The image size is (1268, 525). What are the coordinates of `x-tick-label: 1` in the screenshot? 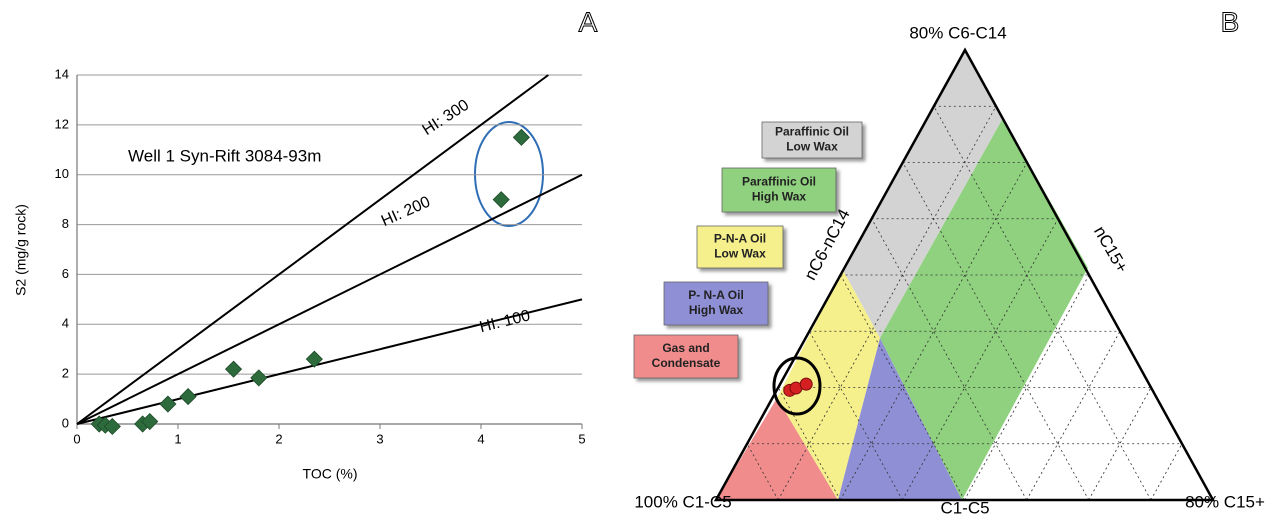 It's located at (177, 438).